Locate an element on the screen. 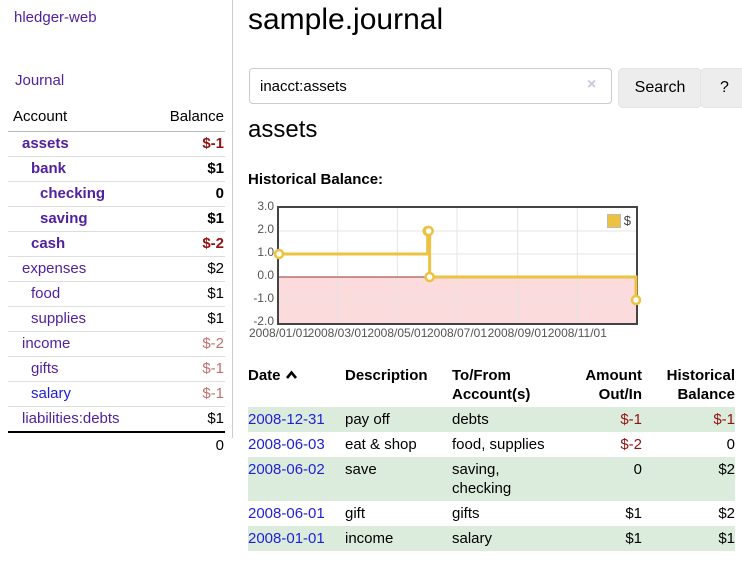 Image resolution: width=742 pixels, height=582 pixels. chart-canvas is located at coordinates (457, 265).